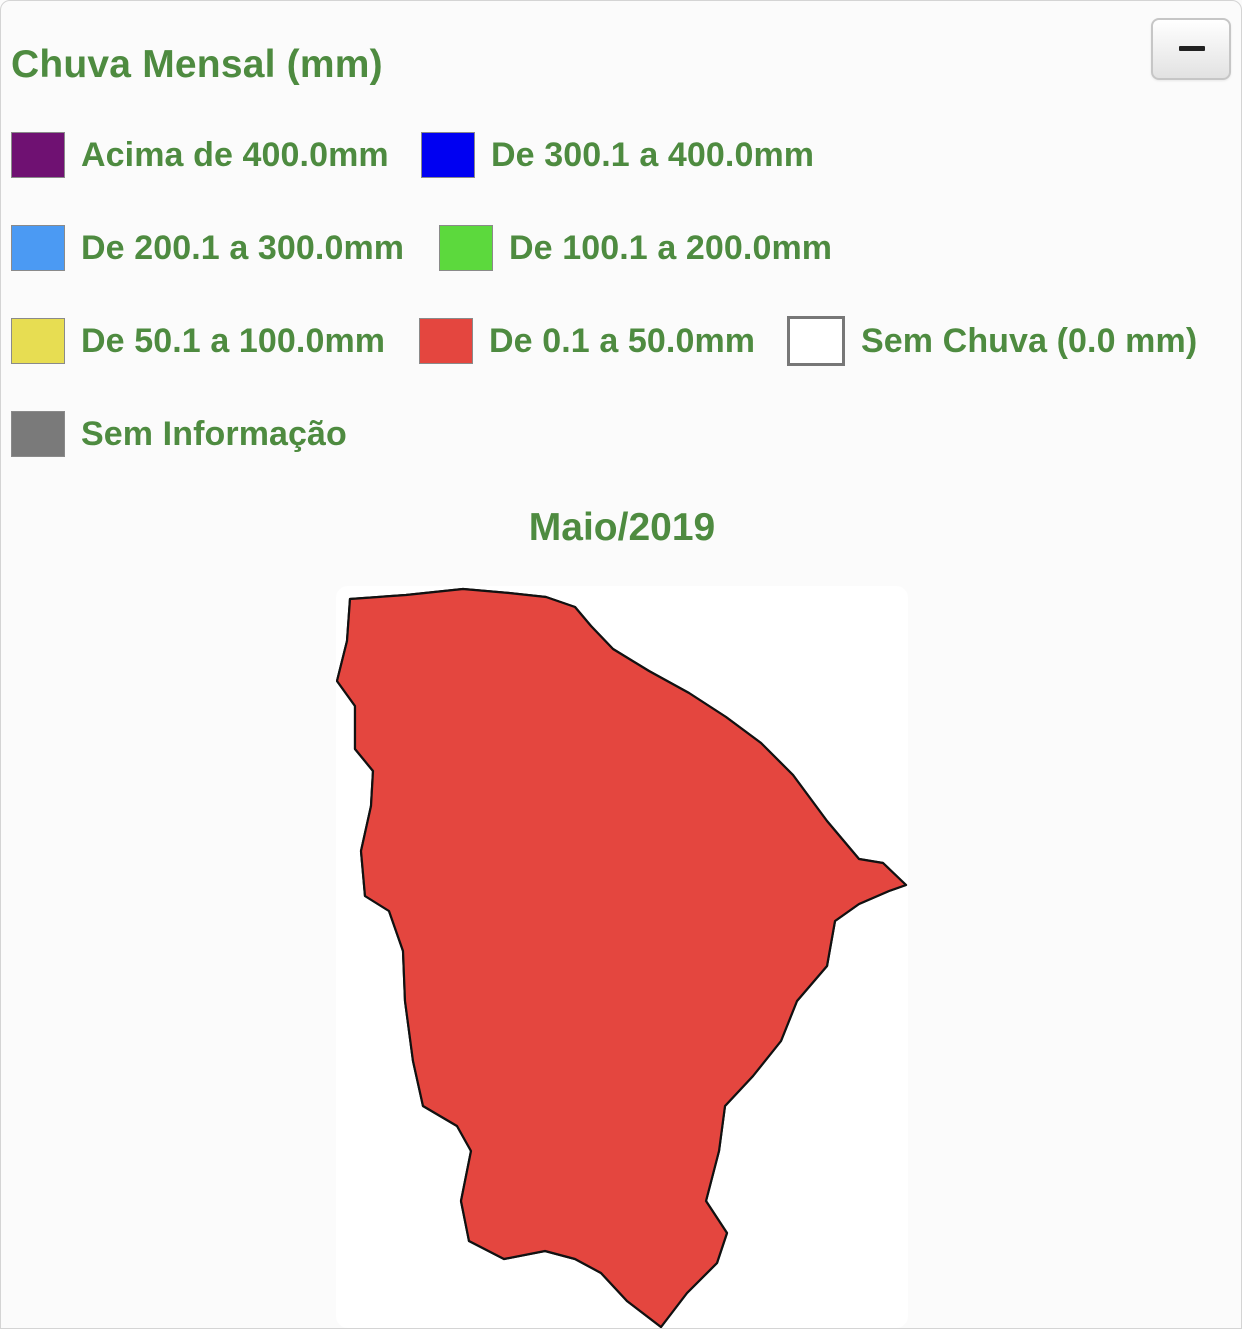 The image size is (1242, 1329). Describe the element at coordinates (233, 340) in the screenshot. I see `legend-label: De 50.1 a 100.0mm` at that location.